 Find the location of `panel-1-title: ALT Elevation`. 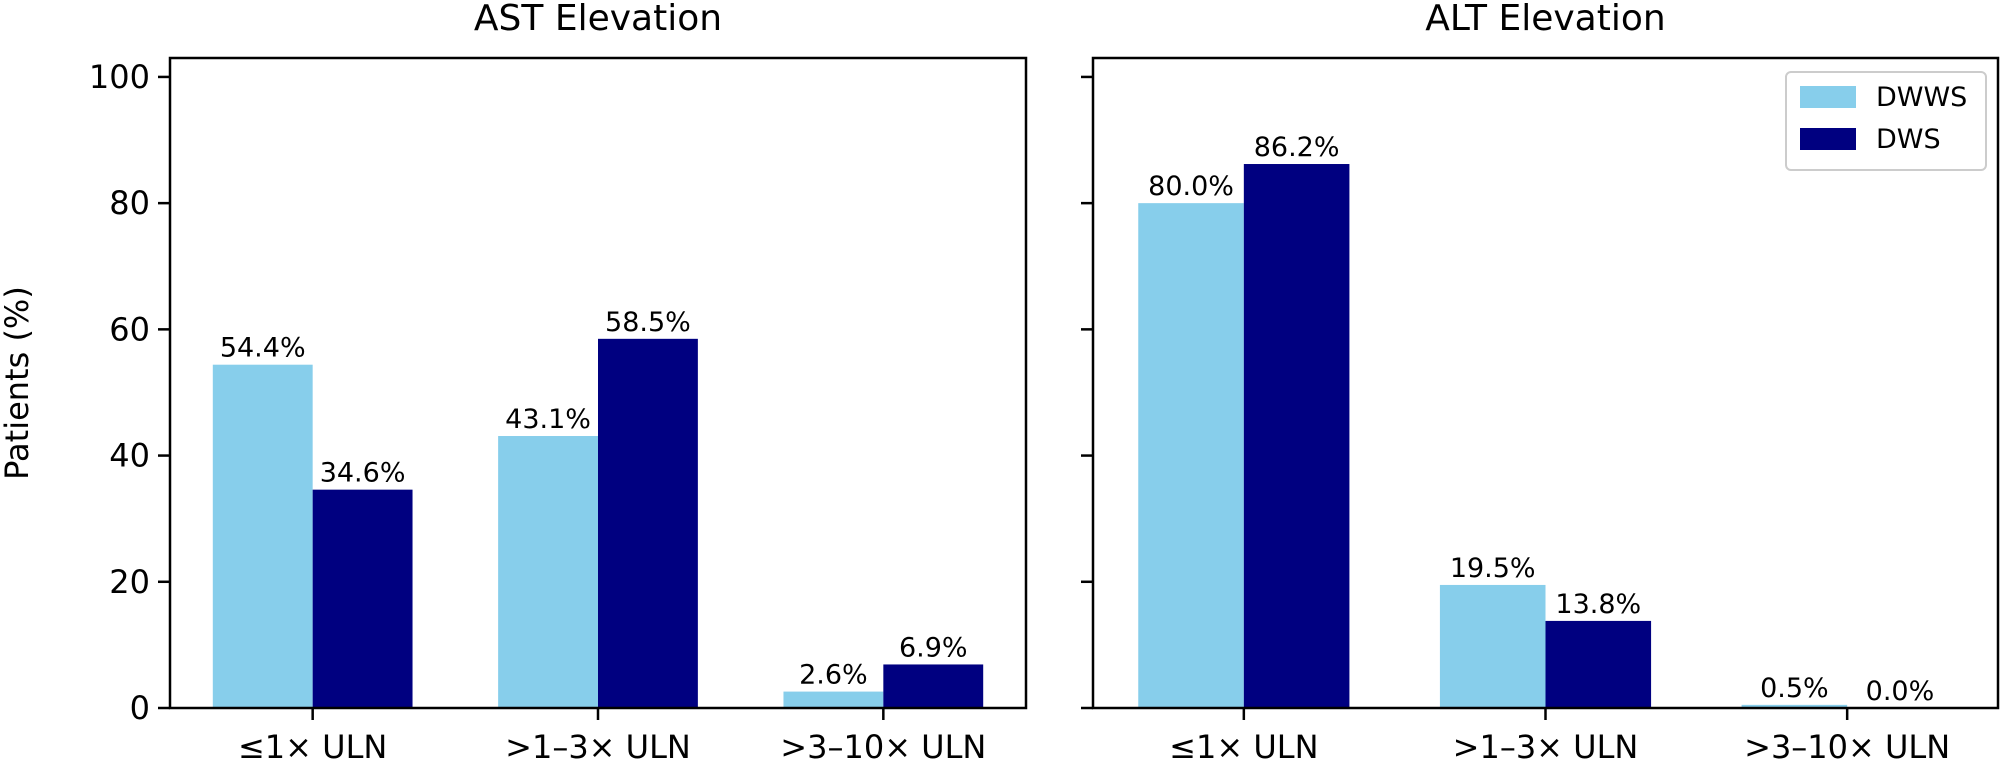

panel-1-title: ALT Elevation is located at coordinates (1545, 19).